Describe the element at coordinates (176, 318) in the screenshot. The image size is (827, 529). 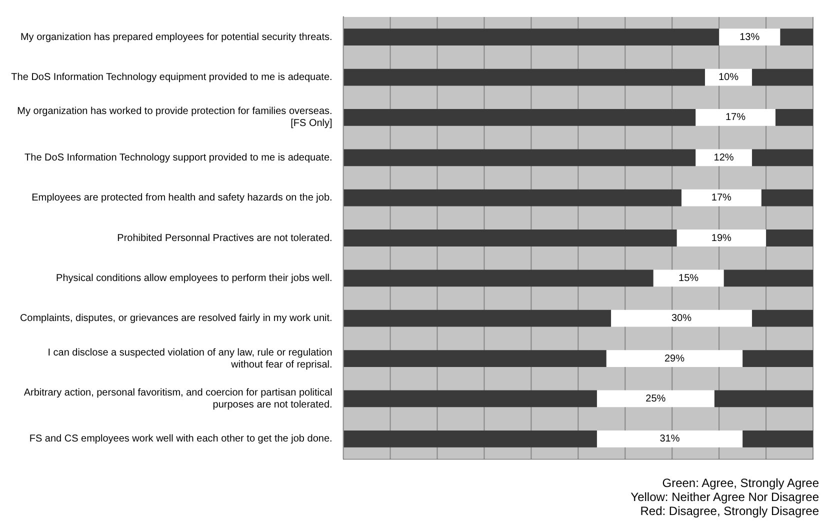
I see `y-tick-label: Complaints, disputes, or grievances are resolved fairly in my work unit.` at that location.